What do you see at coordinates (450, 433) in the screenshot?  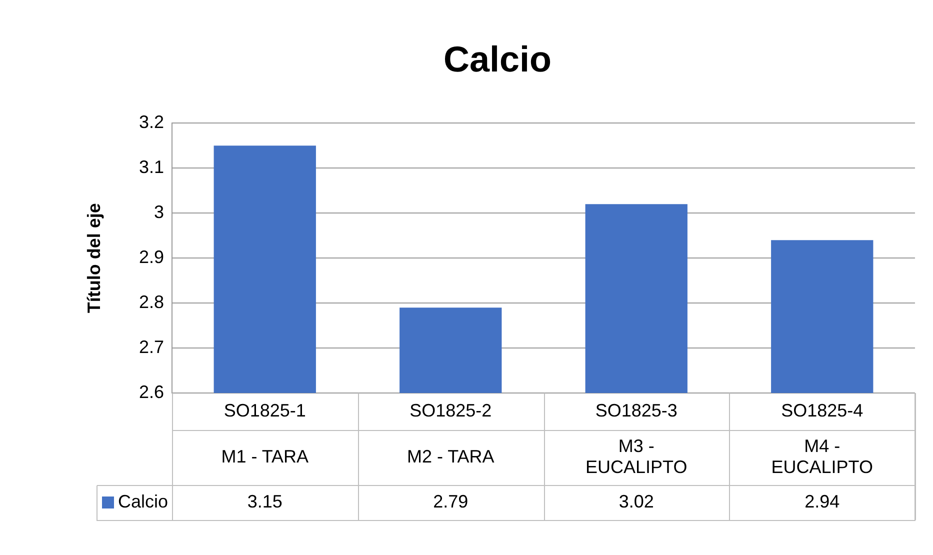 I see `category-label: SO1825-2 M2 - TARA` at bounding box center [450, 433].